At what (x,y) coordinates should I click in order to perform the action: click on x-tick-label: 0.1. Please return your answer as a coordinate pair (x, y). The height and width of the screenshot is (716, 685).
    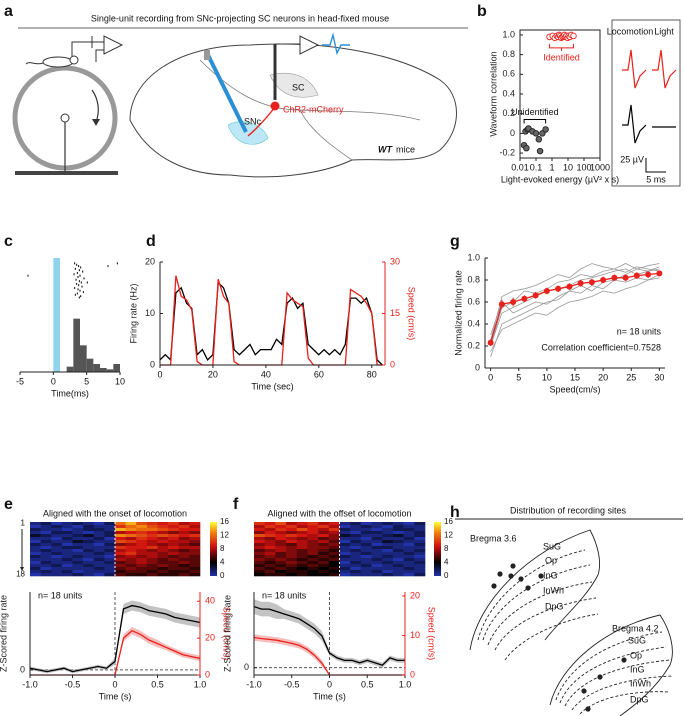
    Looking at the image, I should click on (536, 167).